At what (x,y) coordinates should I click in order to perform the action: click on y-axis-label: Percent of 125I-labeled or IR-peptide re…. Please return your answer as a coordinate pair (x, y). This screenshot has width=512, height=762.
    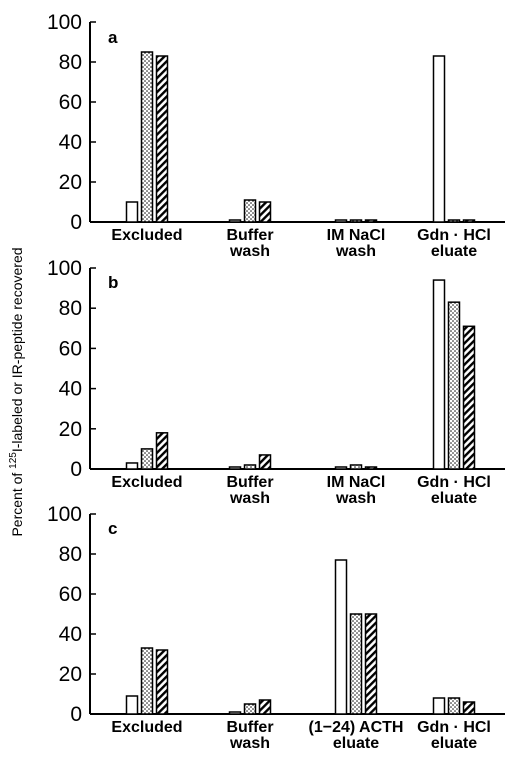
    Looking at the image, I should click on (16, 391).